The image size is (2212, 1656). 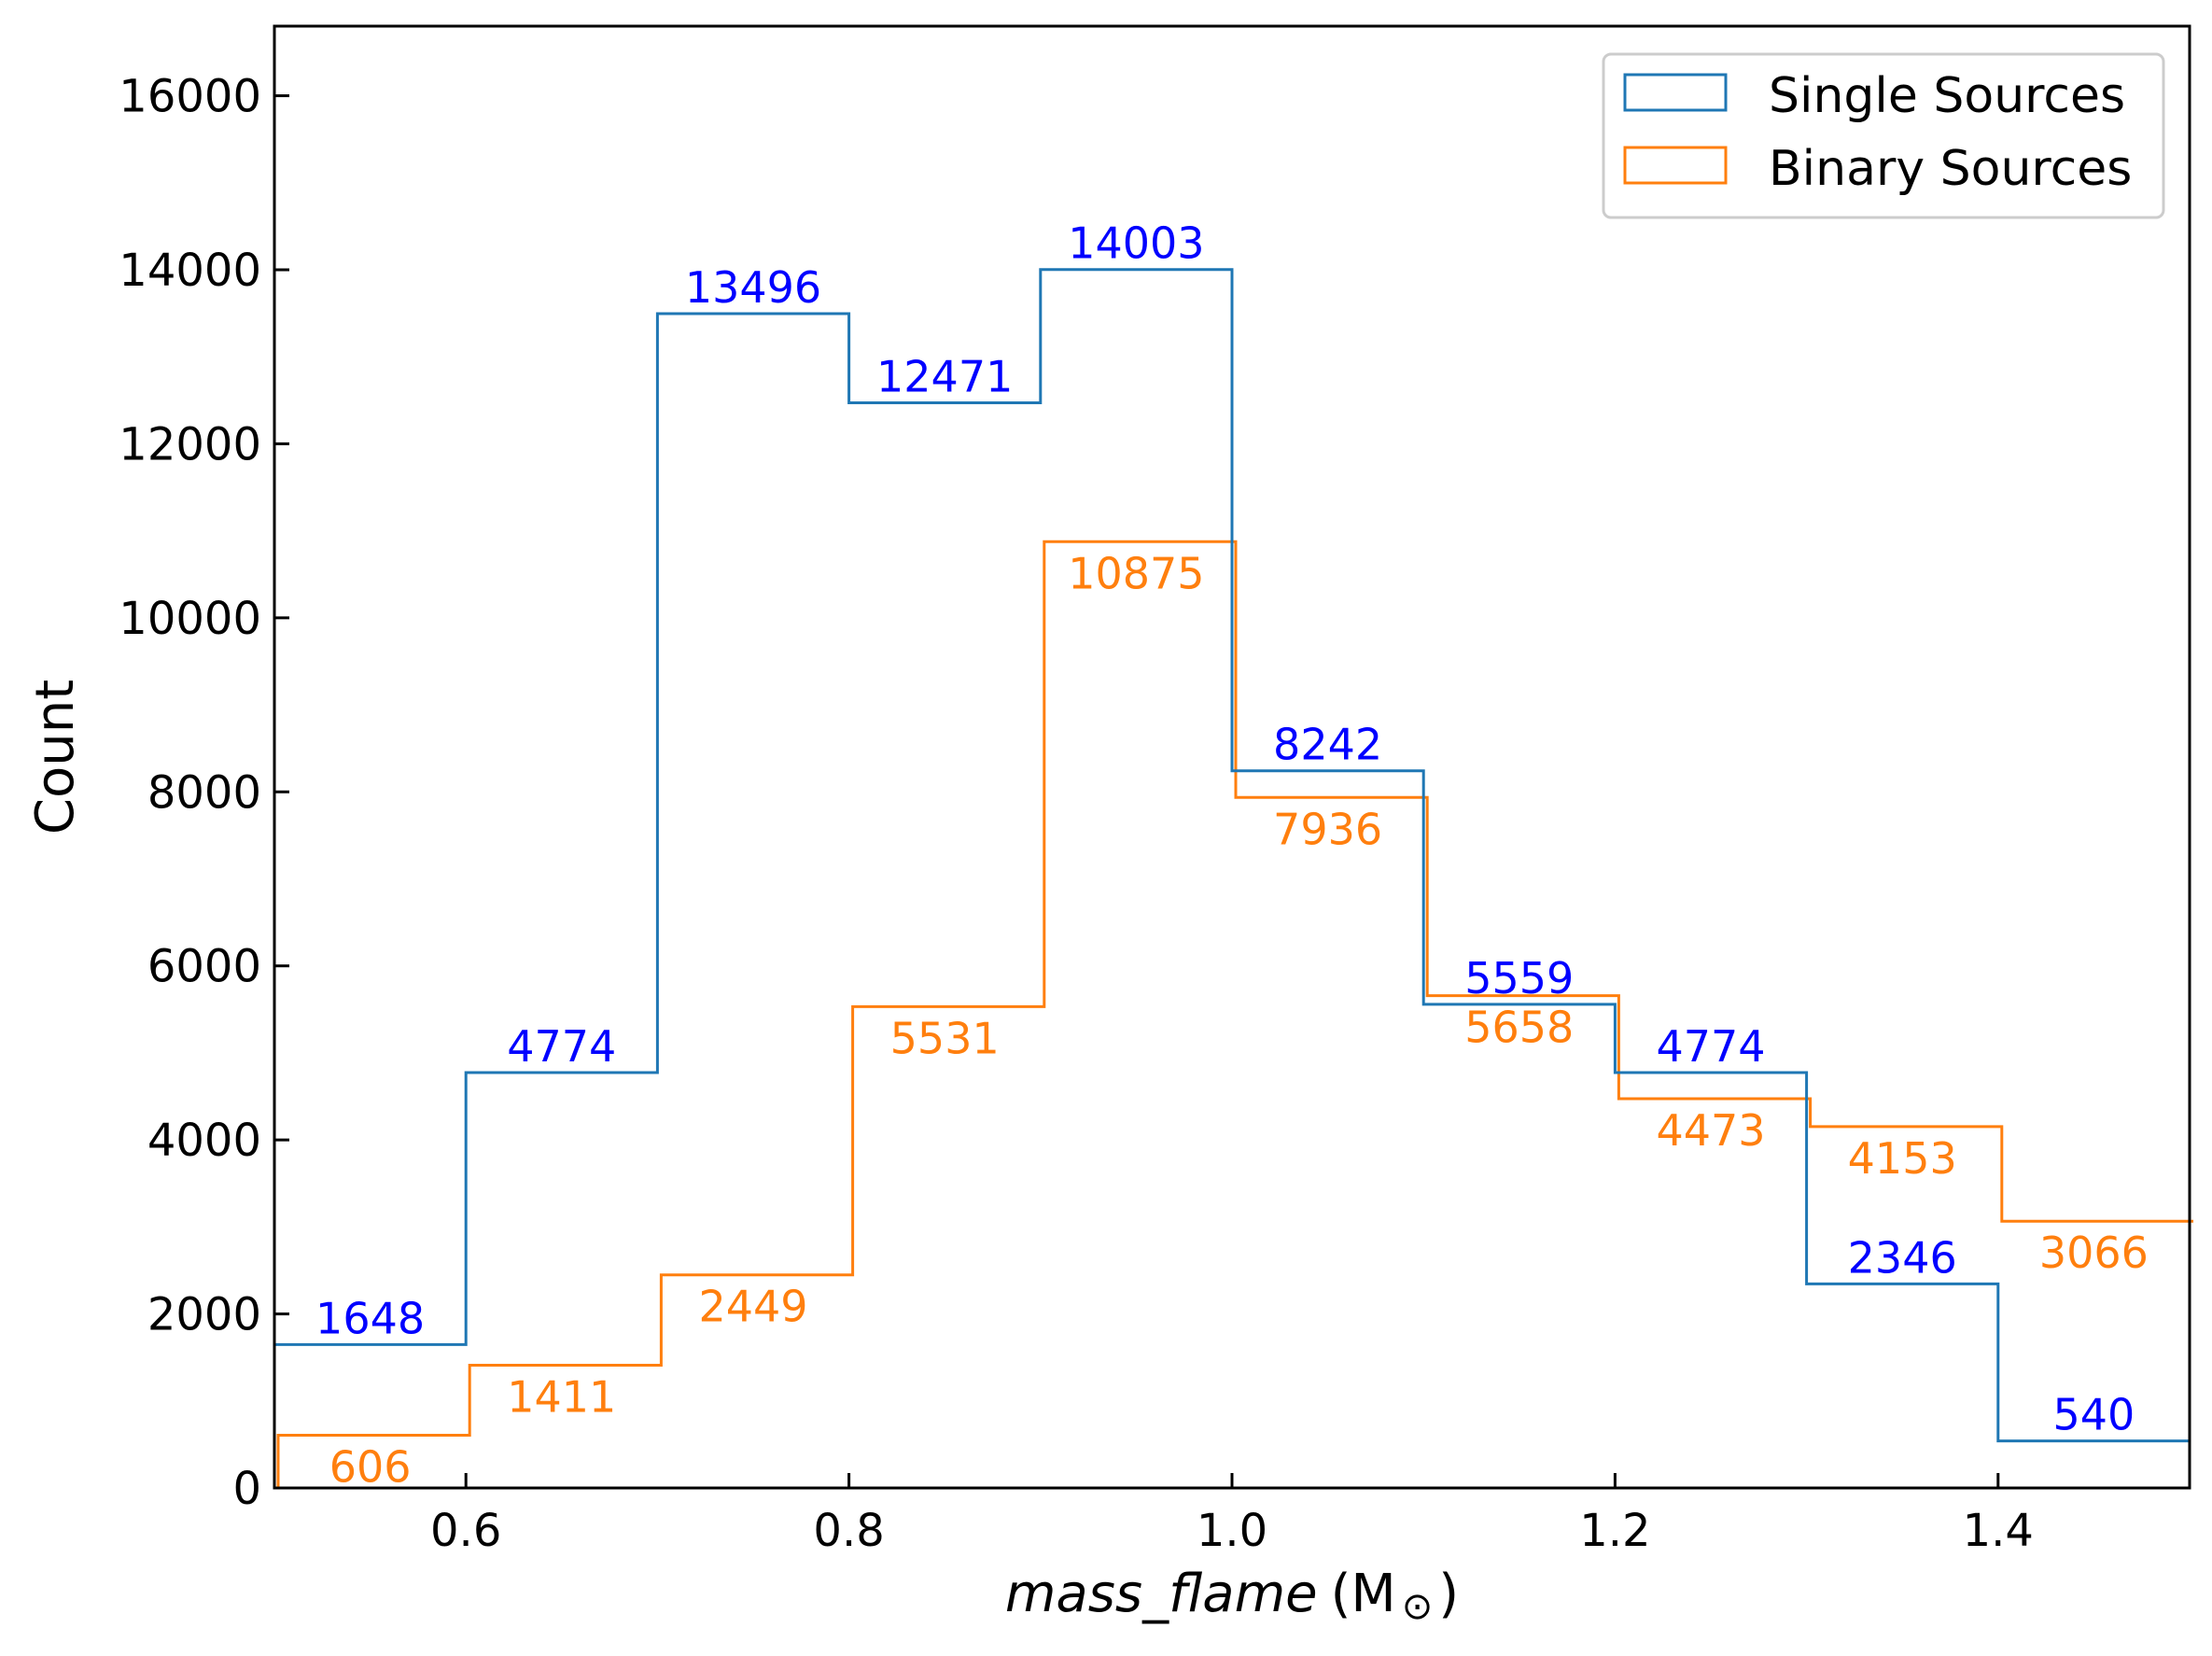 I want to click on y-axis: 0 2000 4000 6000 8000 10000 12000 14000 16000, so click(x=204, y=793).